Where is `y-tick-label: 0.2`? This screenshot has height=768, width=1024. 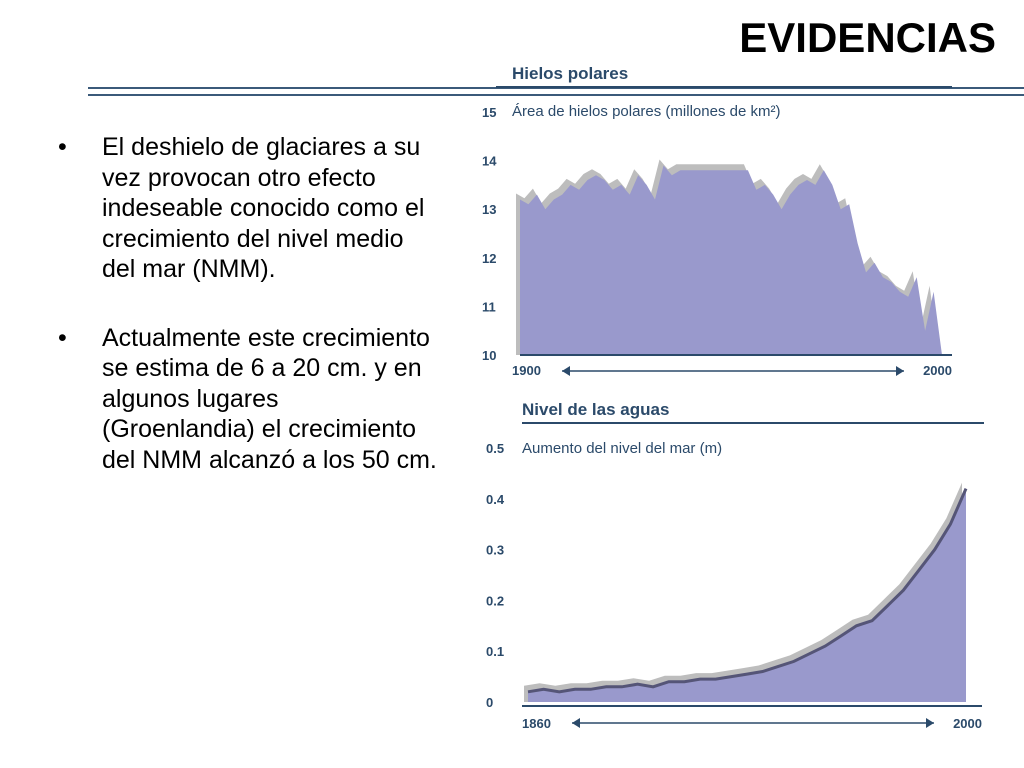
y-tick-label: 0.2 is located at coordinates (495, 600).